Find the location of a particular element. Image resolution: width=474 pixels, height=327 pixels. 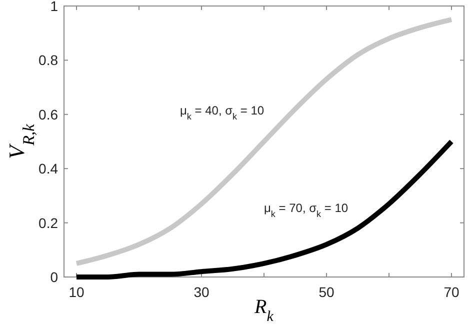

x-tick-label: 70 is located at coordinates (452, 292).